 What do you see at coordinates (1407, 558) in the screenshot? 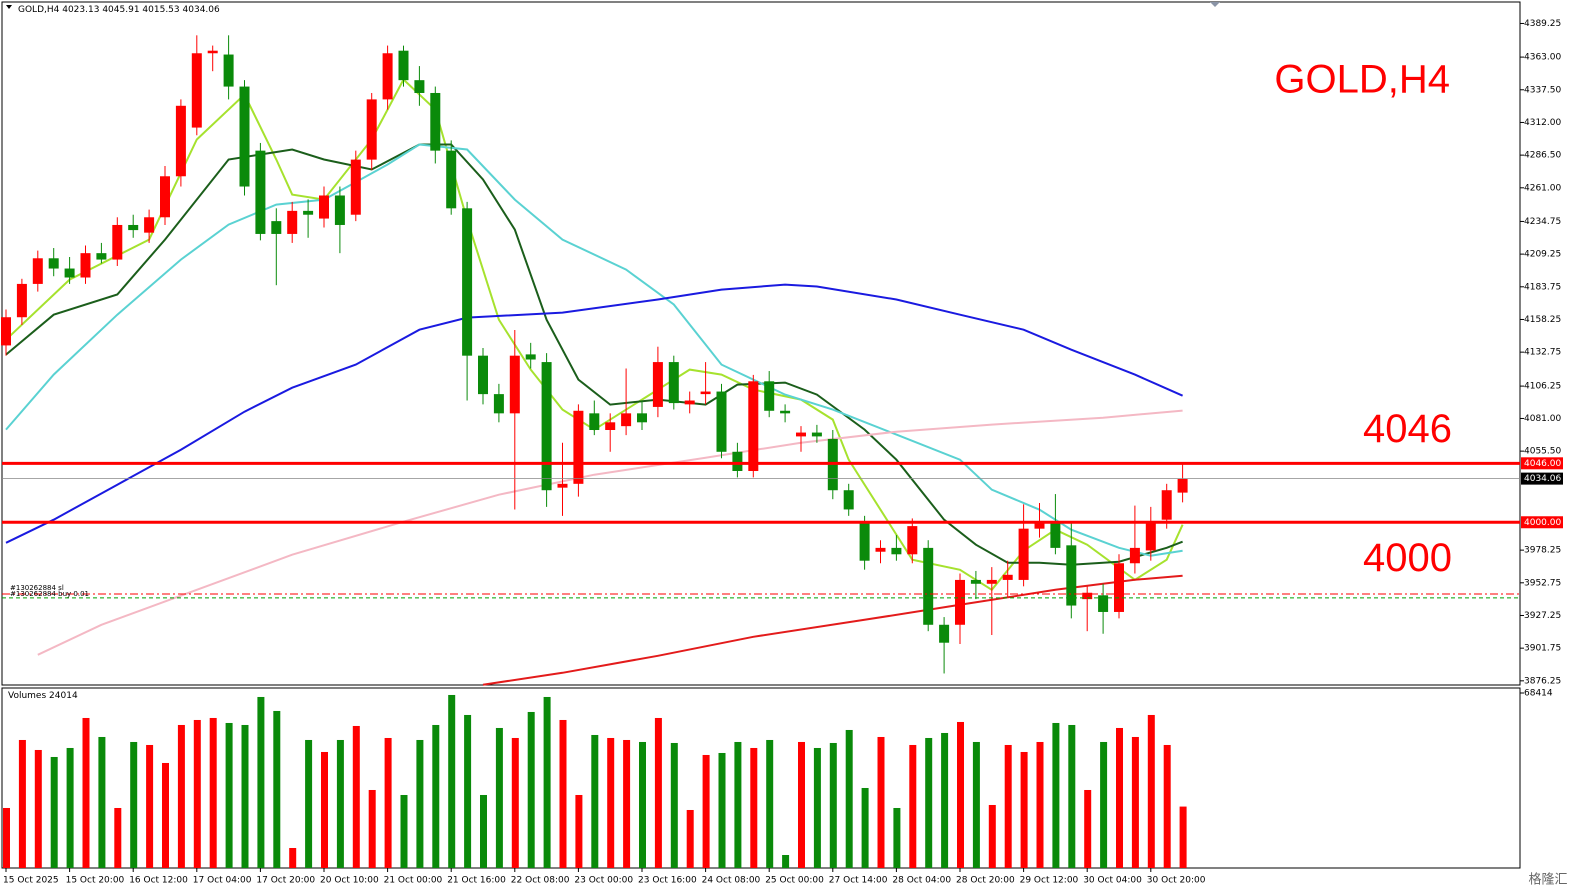
I see `level-annotation: 4000` at bounding box center [1407, 558].